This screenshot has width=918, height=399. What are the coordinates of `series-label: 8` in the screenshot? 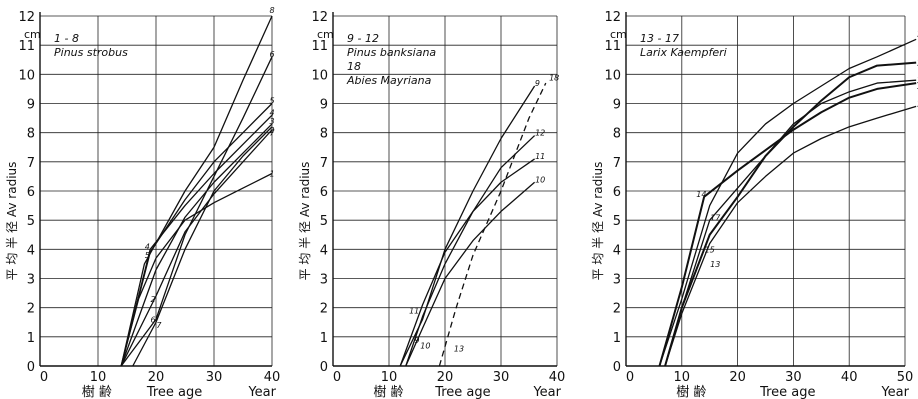 It's located at (271, 10).